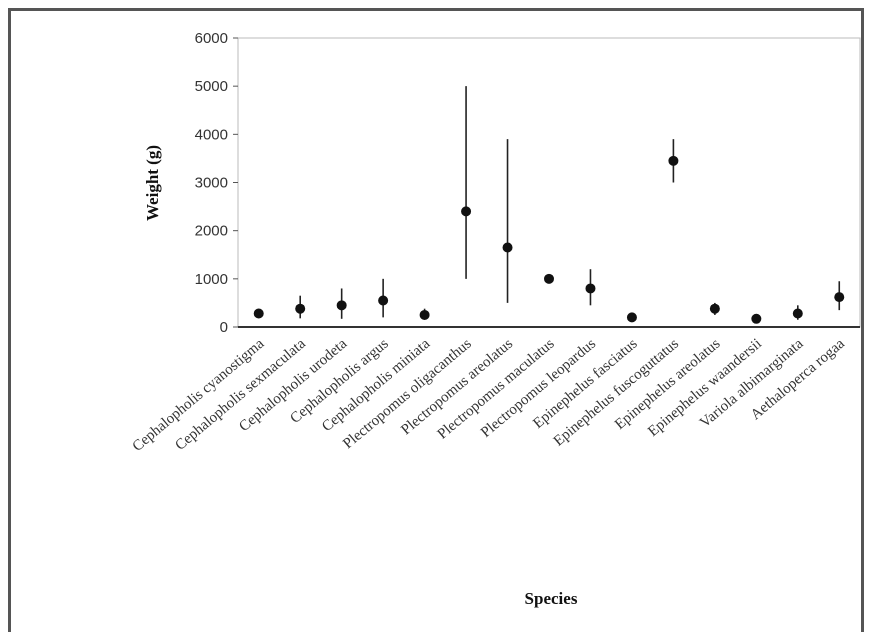  I want to click on x-axis-title: Species, so click(551, 598).